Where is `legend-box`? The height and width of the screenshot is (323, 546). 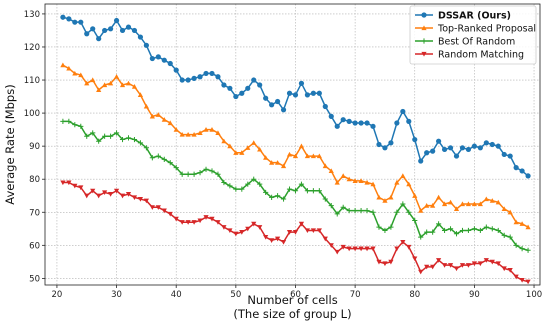
legend-box is located at coordinates (473, 35).